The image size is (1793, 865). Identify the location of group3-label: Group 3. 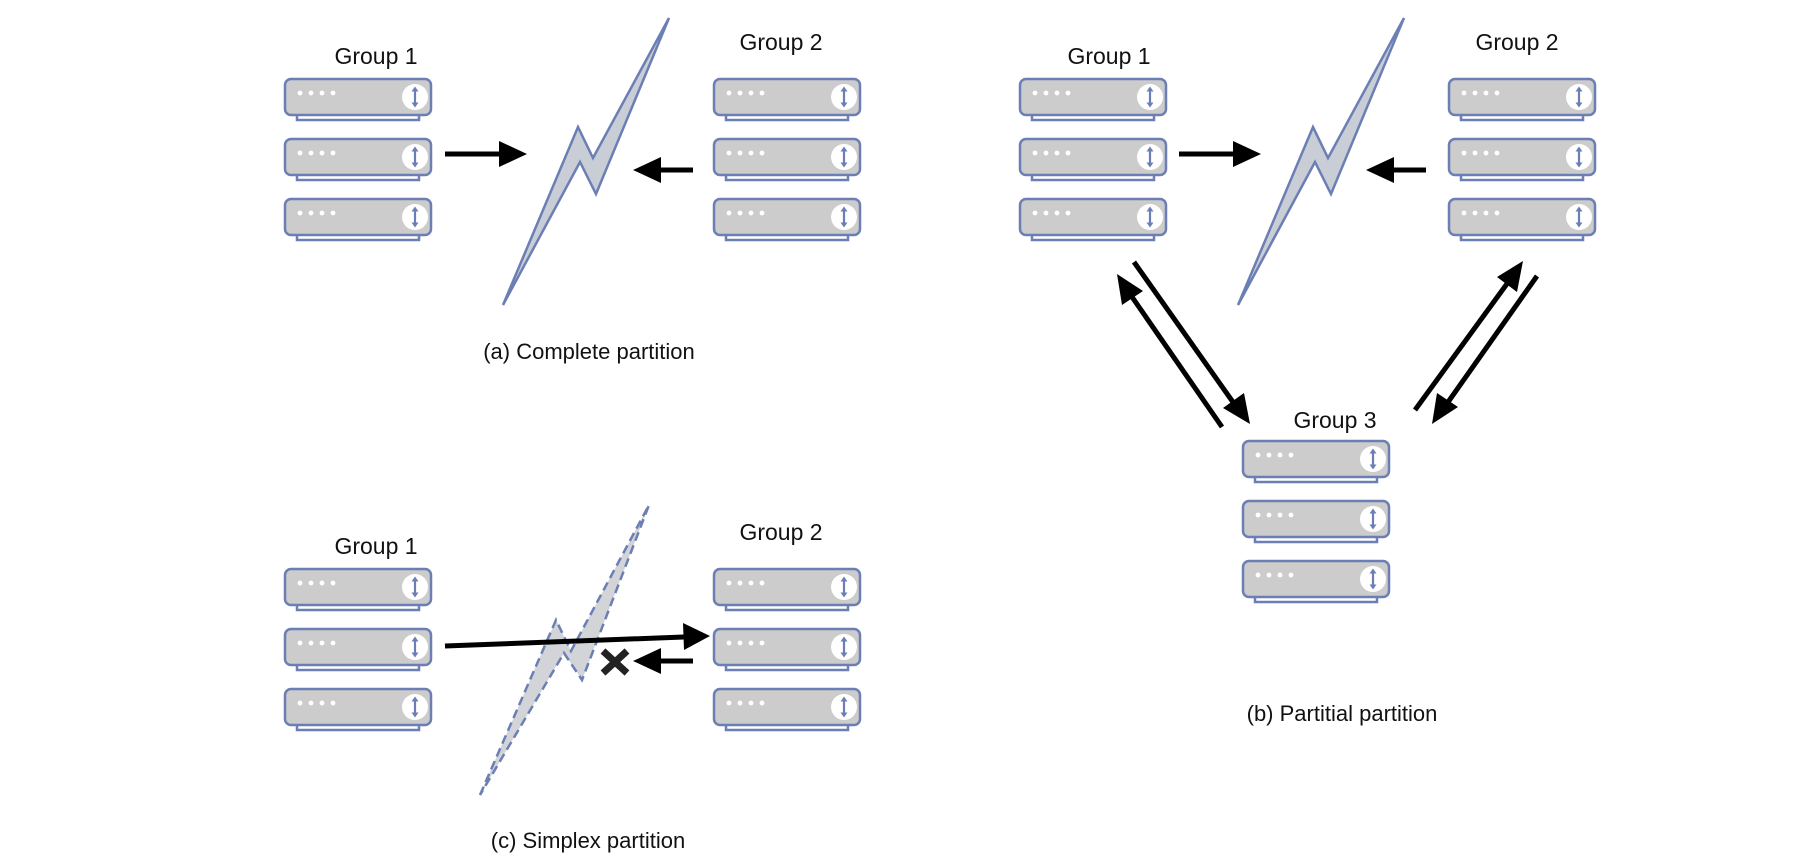
(1334, 420).